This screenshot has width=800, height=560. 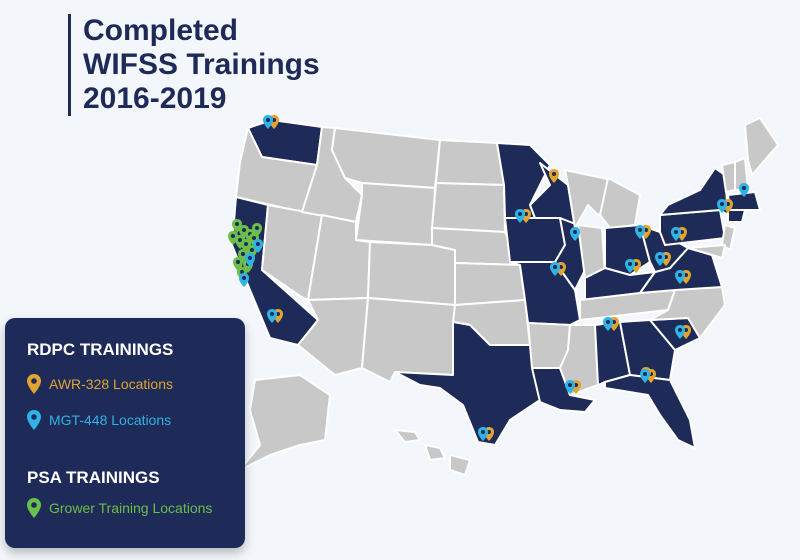 What do you see at coordinates (467, 383) in the screenshot?
I see `state-tx` at bounding box center [467, 383].